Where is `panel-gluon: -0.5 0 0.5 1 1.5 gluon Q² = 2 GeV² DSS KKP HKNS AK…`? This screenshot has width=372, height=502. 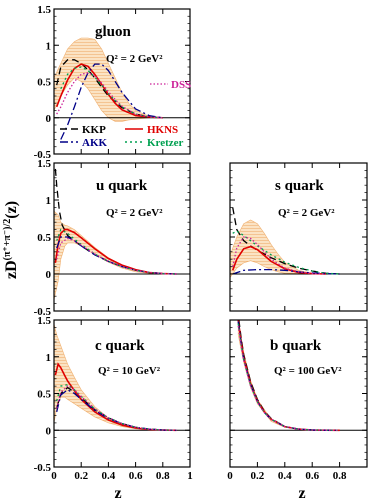
panel-gluon: -0.5 0 0.5 1 1.5 gluon Q² = 2 GeV² DSS KKP HKNS AK… is located at coordinates (113, 82).